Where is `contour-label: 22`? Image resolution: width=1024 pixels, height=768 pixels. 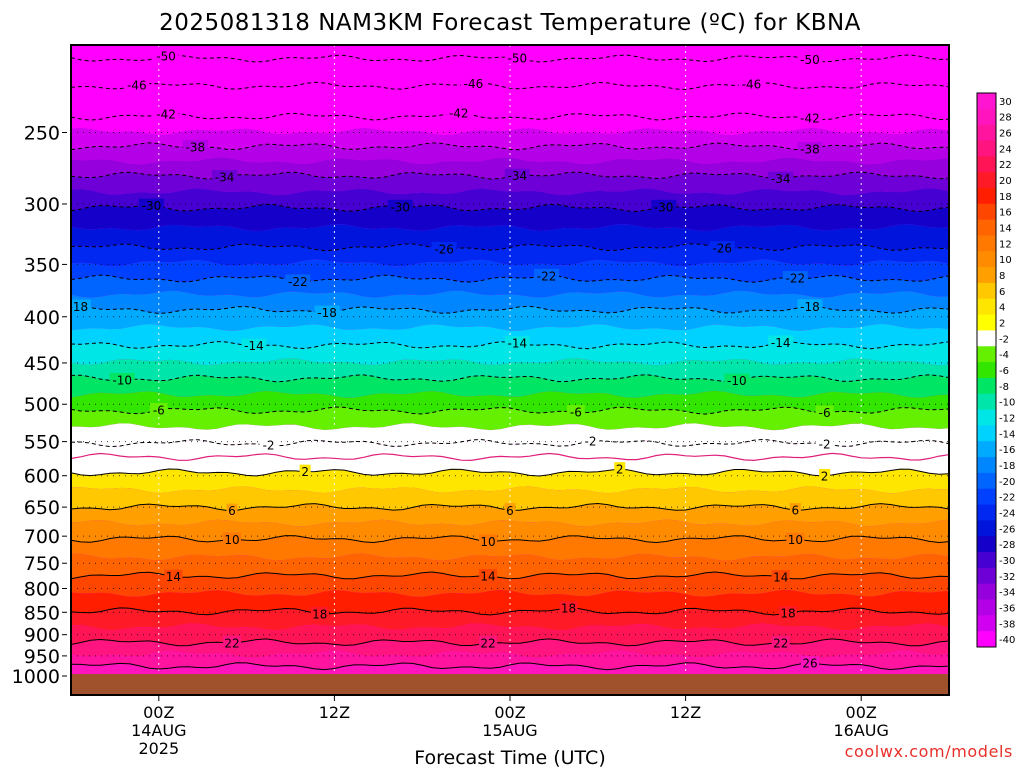
contour-label: 22 is located at coordinates (487, 644).